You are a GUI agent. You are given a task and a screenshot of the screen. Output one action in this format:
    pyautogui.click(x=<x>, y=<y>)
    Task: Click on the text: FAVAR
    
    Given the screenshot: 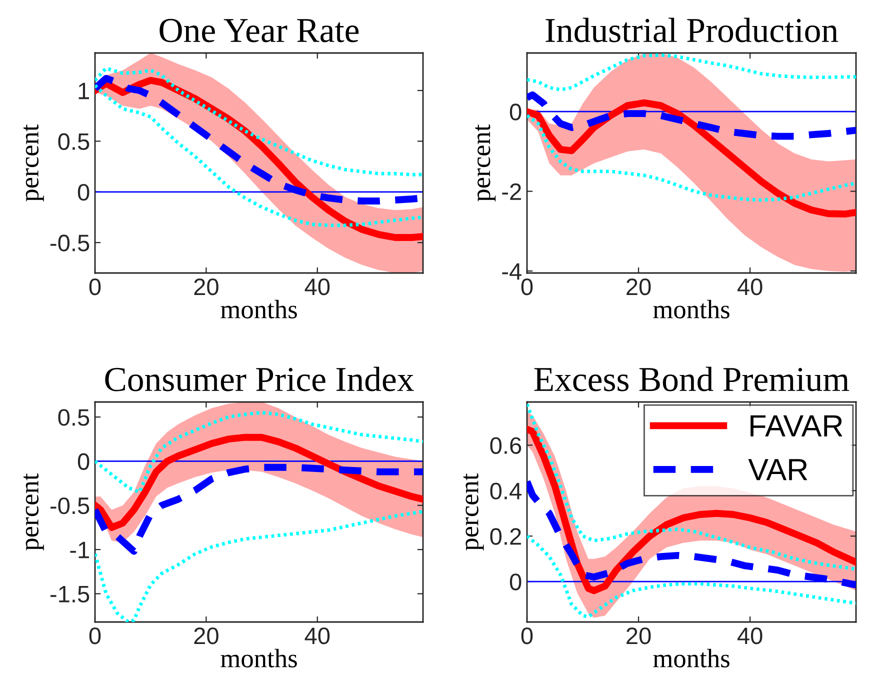 What is the action you would take?
    pyautogui.click(x=796, y=425)
    